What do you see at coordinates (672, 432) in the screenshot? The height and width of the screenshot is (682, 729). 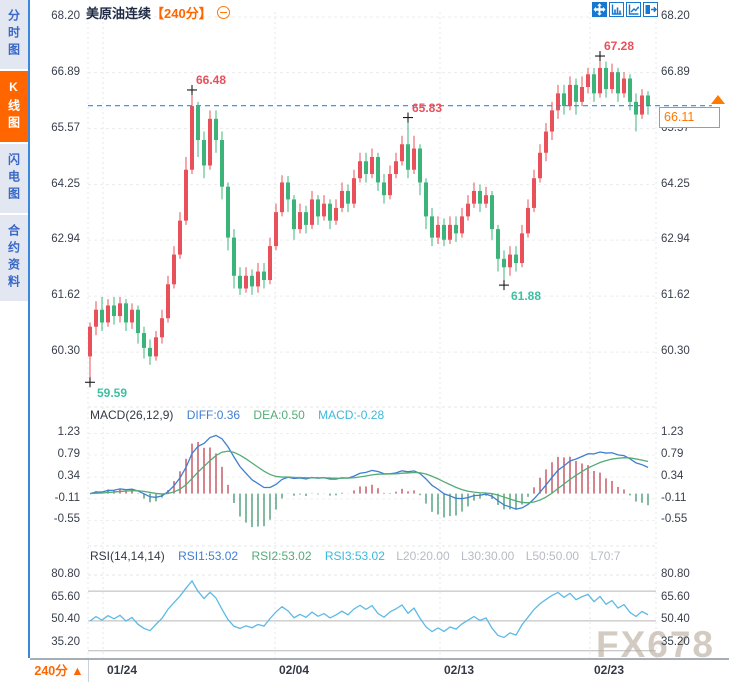 I see `macd-tick-right: 1.23` at bounding box center [672, 432].